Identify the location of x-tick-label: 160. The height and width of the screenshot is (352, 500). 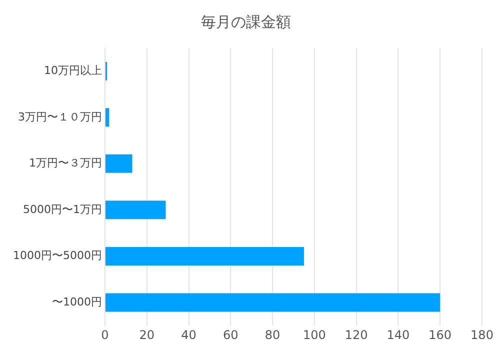
(440, 335).